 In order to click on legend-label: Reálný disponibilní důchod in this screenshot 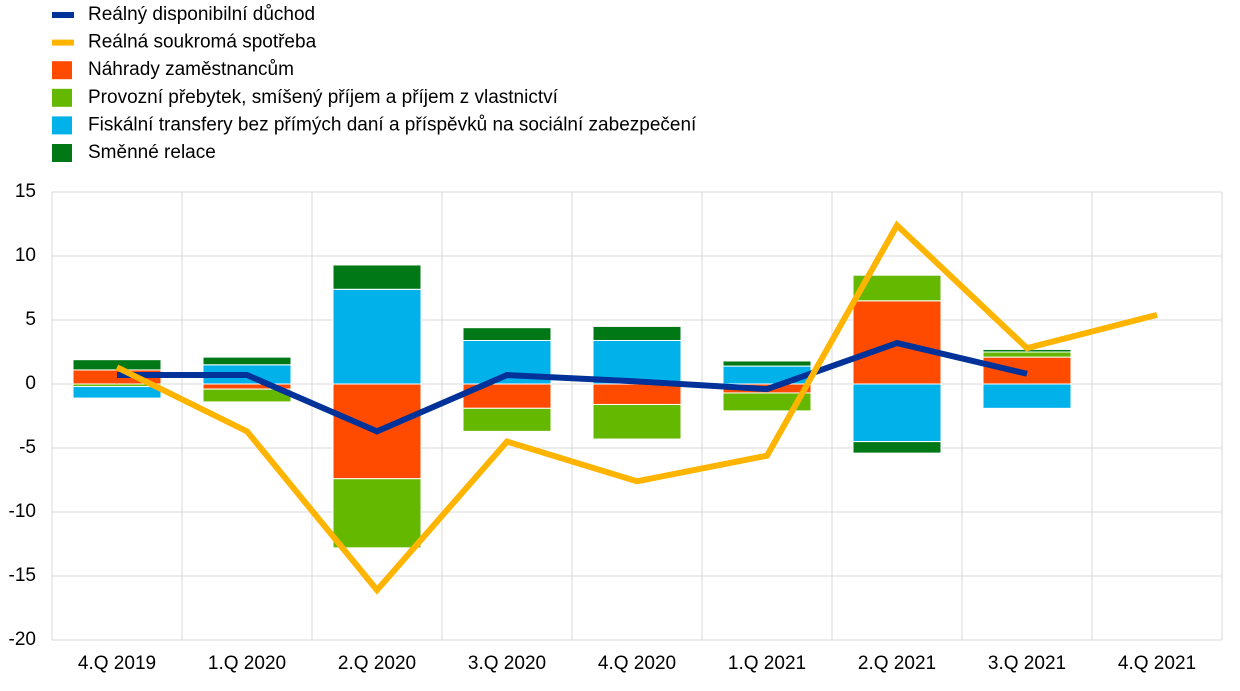, I will do `click(201, 14)`.